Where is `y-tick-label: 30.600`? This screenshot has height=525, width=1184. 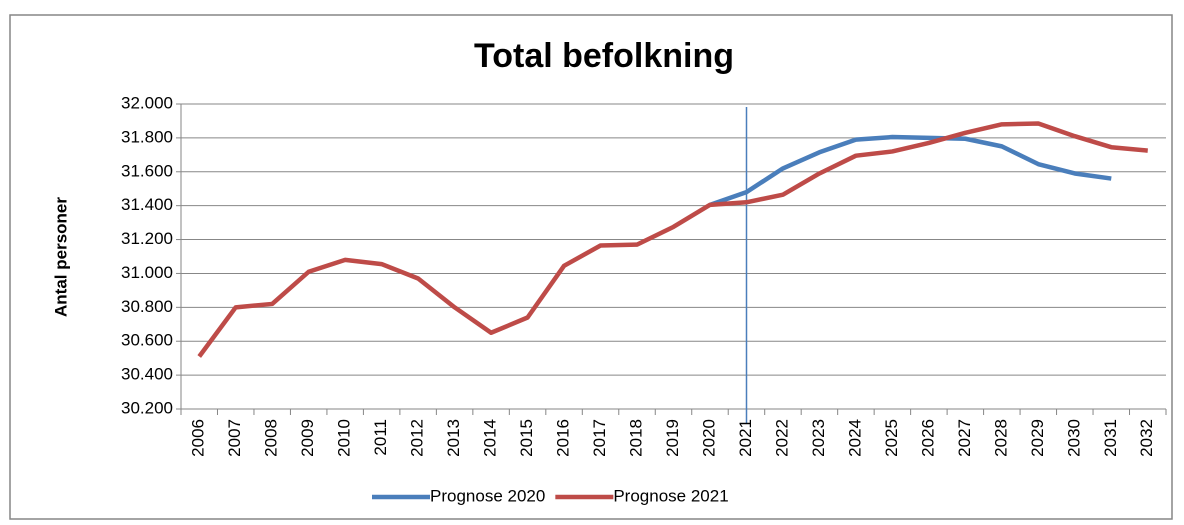
y-tick-label: 30.600 is located at coordinates (147, 340).